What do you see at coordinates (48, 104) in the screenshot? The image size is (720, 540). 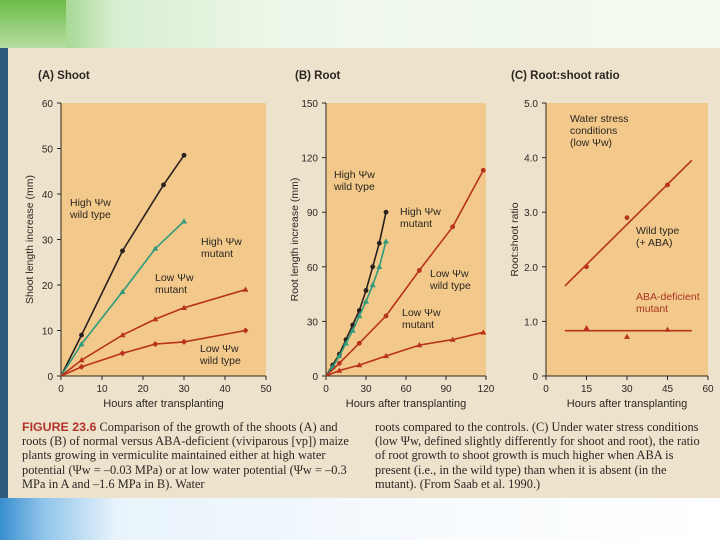 I see `y-tick-label: 60` at bounding box center [48, 104].